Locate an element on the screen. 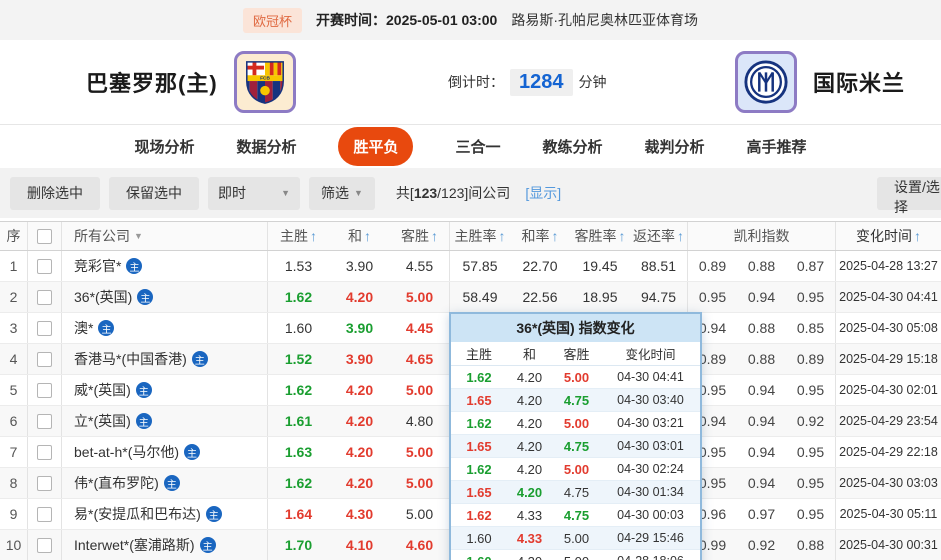  settings-select-button: 设置/选择 is located at coordinates (909, 196).